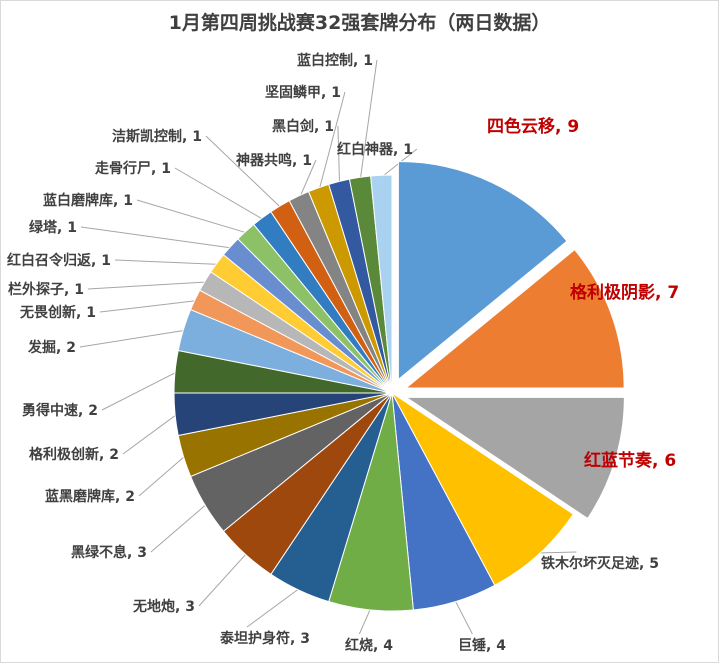 Image resolution: width=719 pixels, height=663 pixels. I want to click on data-label: 铁木尔坏灭足迹, 5, so click(600, 563).